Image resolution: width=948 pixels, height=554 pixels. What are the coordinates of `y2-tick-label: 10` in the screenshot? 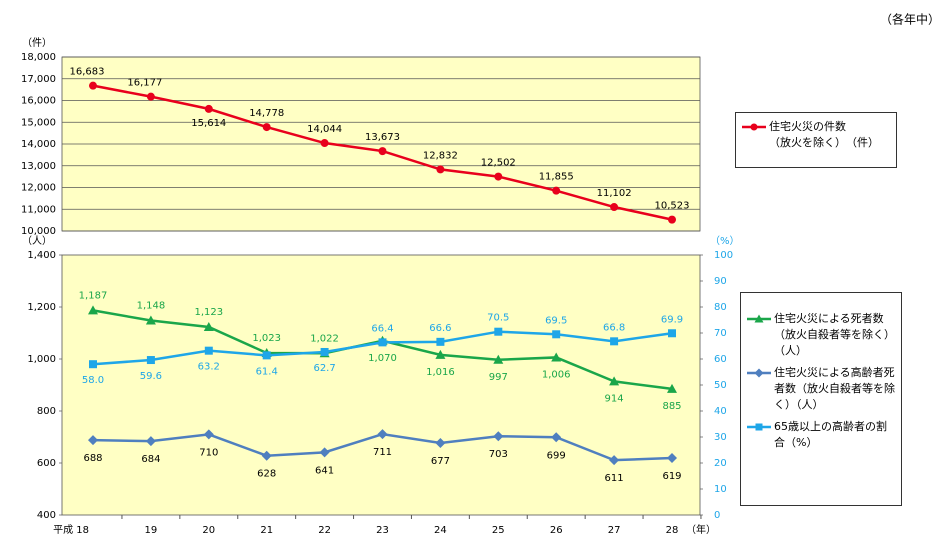 It's located at (720, 489).